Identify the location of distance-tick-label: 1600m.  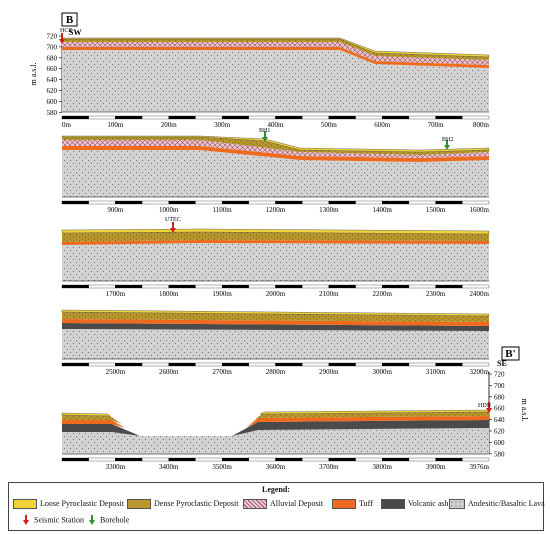
(480, 210).